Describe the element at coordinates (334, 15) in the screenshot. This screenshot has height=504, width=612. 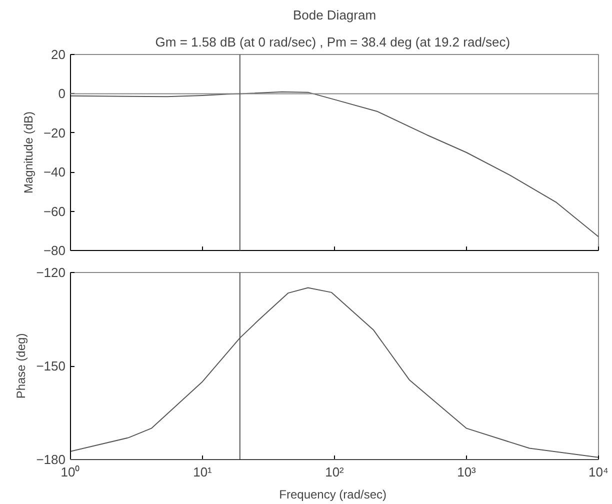
I see `chart-title: Bode Diagram` at that location.